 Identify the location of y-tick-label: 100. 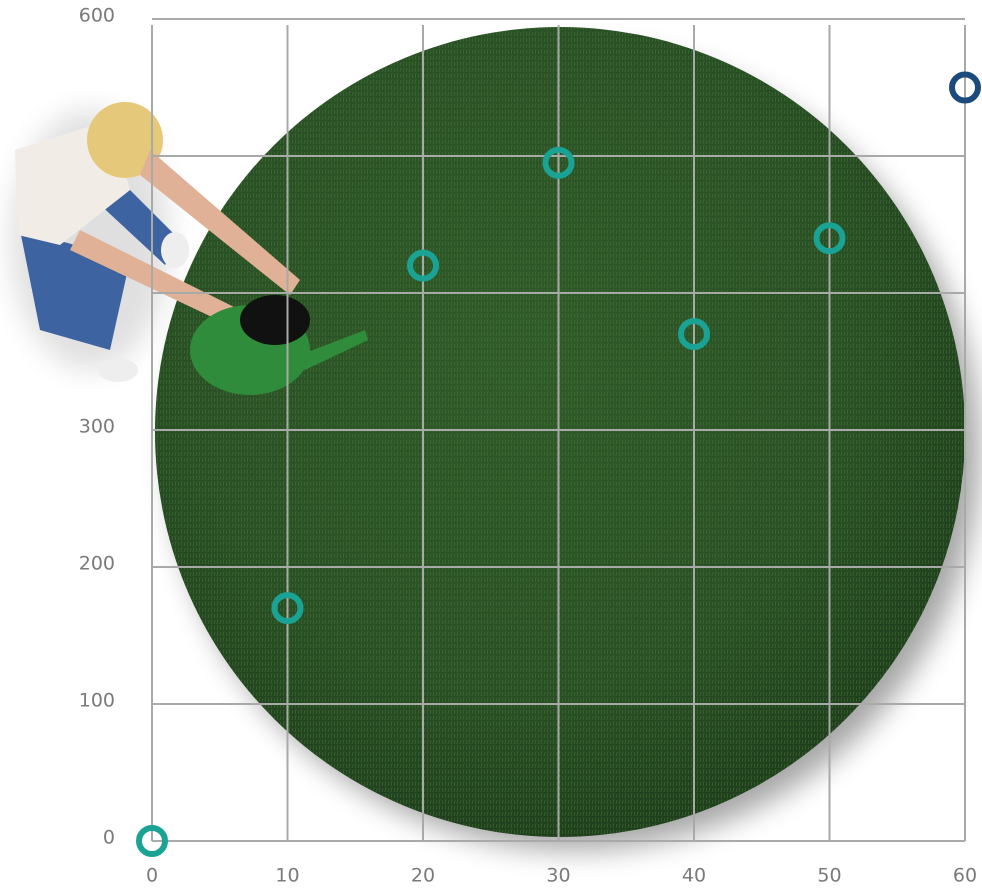
(97, 701).